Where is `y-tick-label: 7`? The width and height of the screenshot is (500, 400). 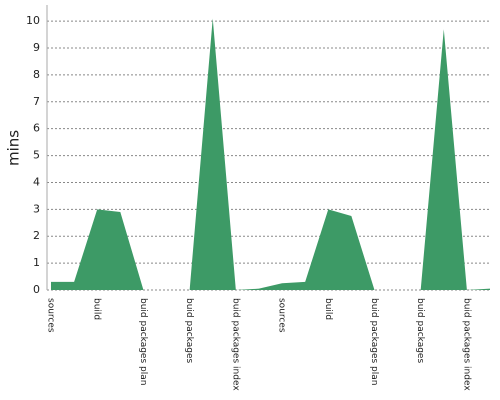 y-tick-label: 7 is located at coordinates (36, 101).